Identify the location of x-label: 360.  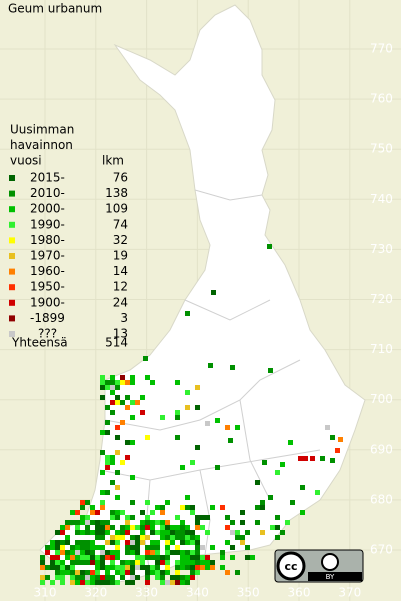
(299, 593).